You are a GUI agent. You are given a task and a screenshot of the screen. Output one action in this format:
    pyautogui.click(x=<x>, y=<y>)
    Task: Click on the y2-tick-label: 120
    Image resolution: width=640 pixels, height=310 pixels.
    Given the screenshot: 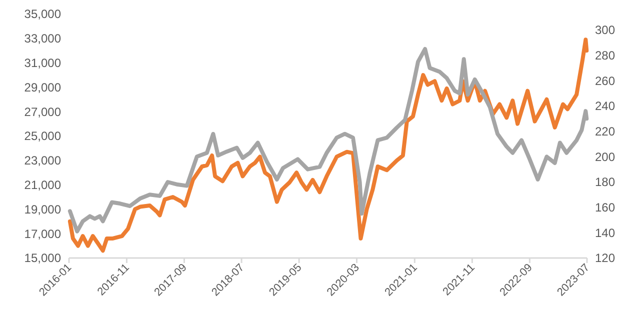 What is the action you would take?
    pyautogui.click(x=605, y=258)
    